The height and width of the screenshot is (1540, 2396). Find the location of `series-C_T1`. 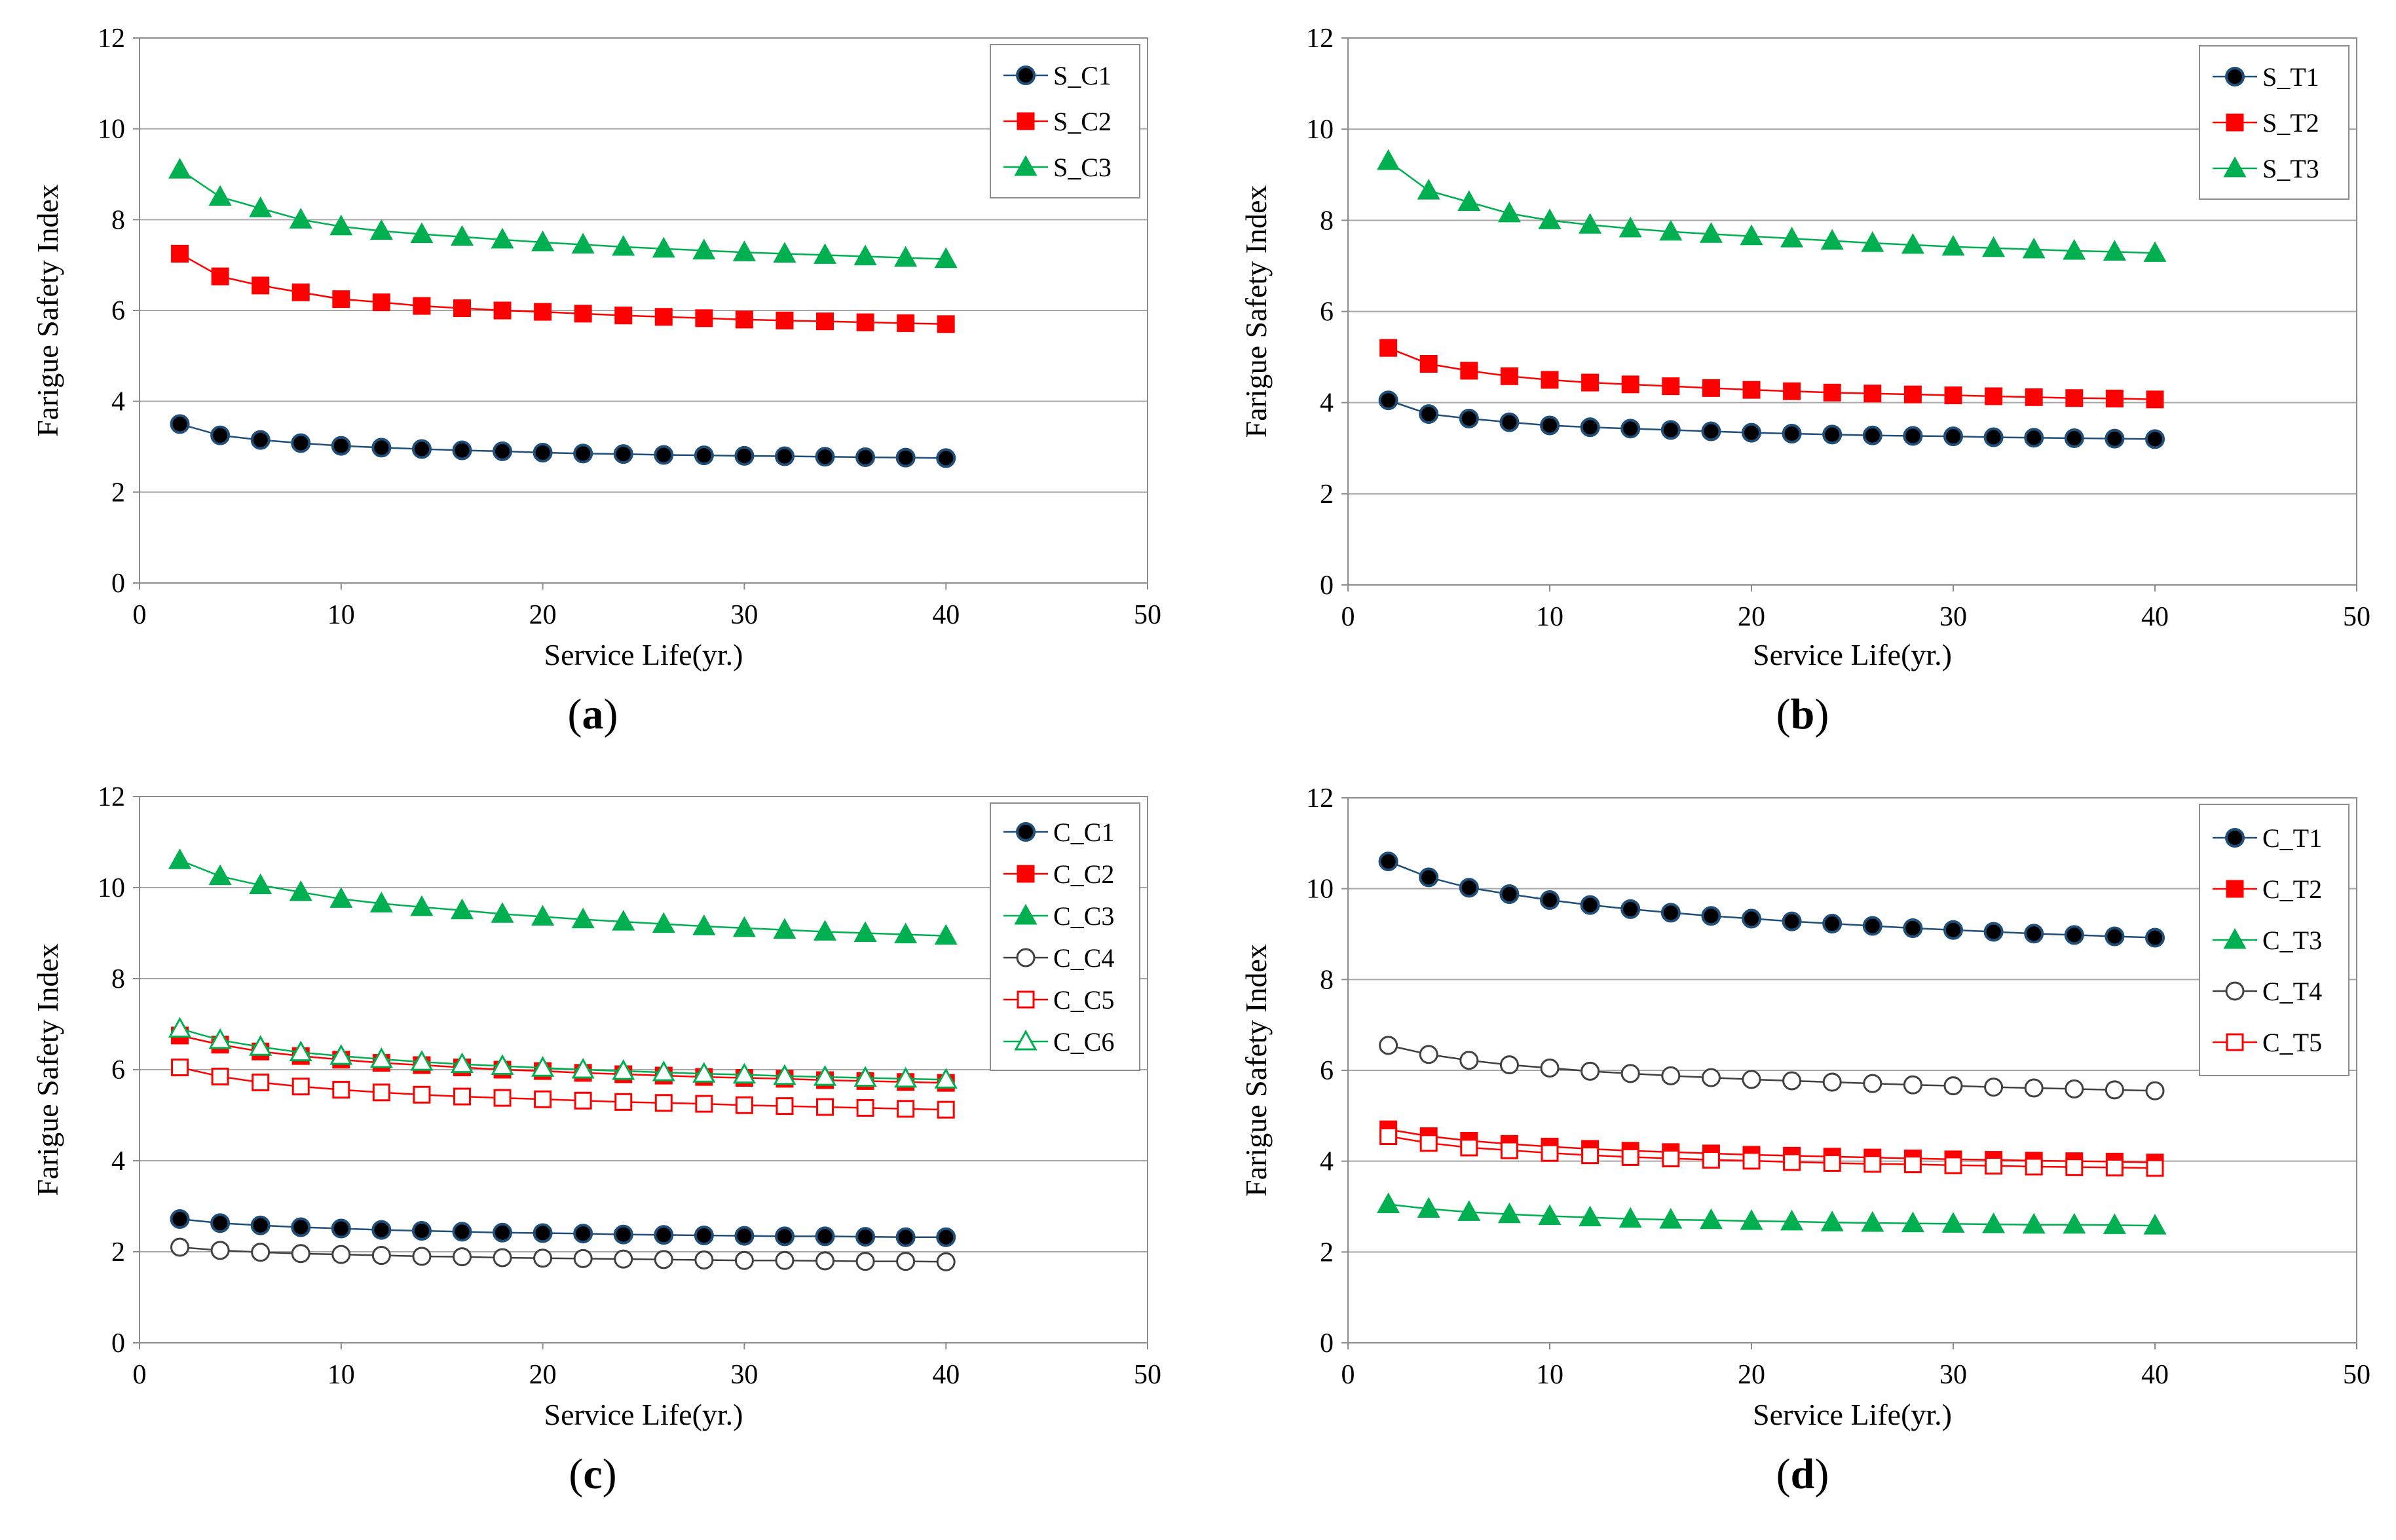

series-C_T1 is located at coordinates (1771, 900).